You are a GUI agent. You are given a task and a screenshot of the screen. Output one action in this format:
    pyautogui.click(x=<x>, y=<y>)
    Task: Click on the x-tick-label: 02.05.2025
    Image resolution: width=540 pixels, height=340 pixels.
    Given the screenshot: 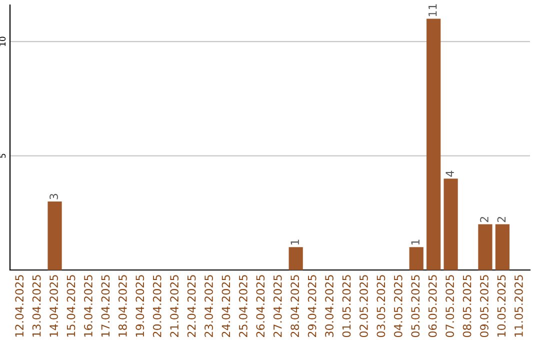 What is the action you would take?
    pyautogui.click(x=364, y=306)
    